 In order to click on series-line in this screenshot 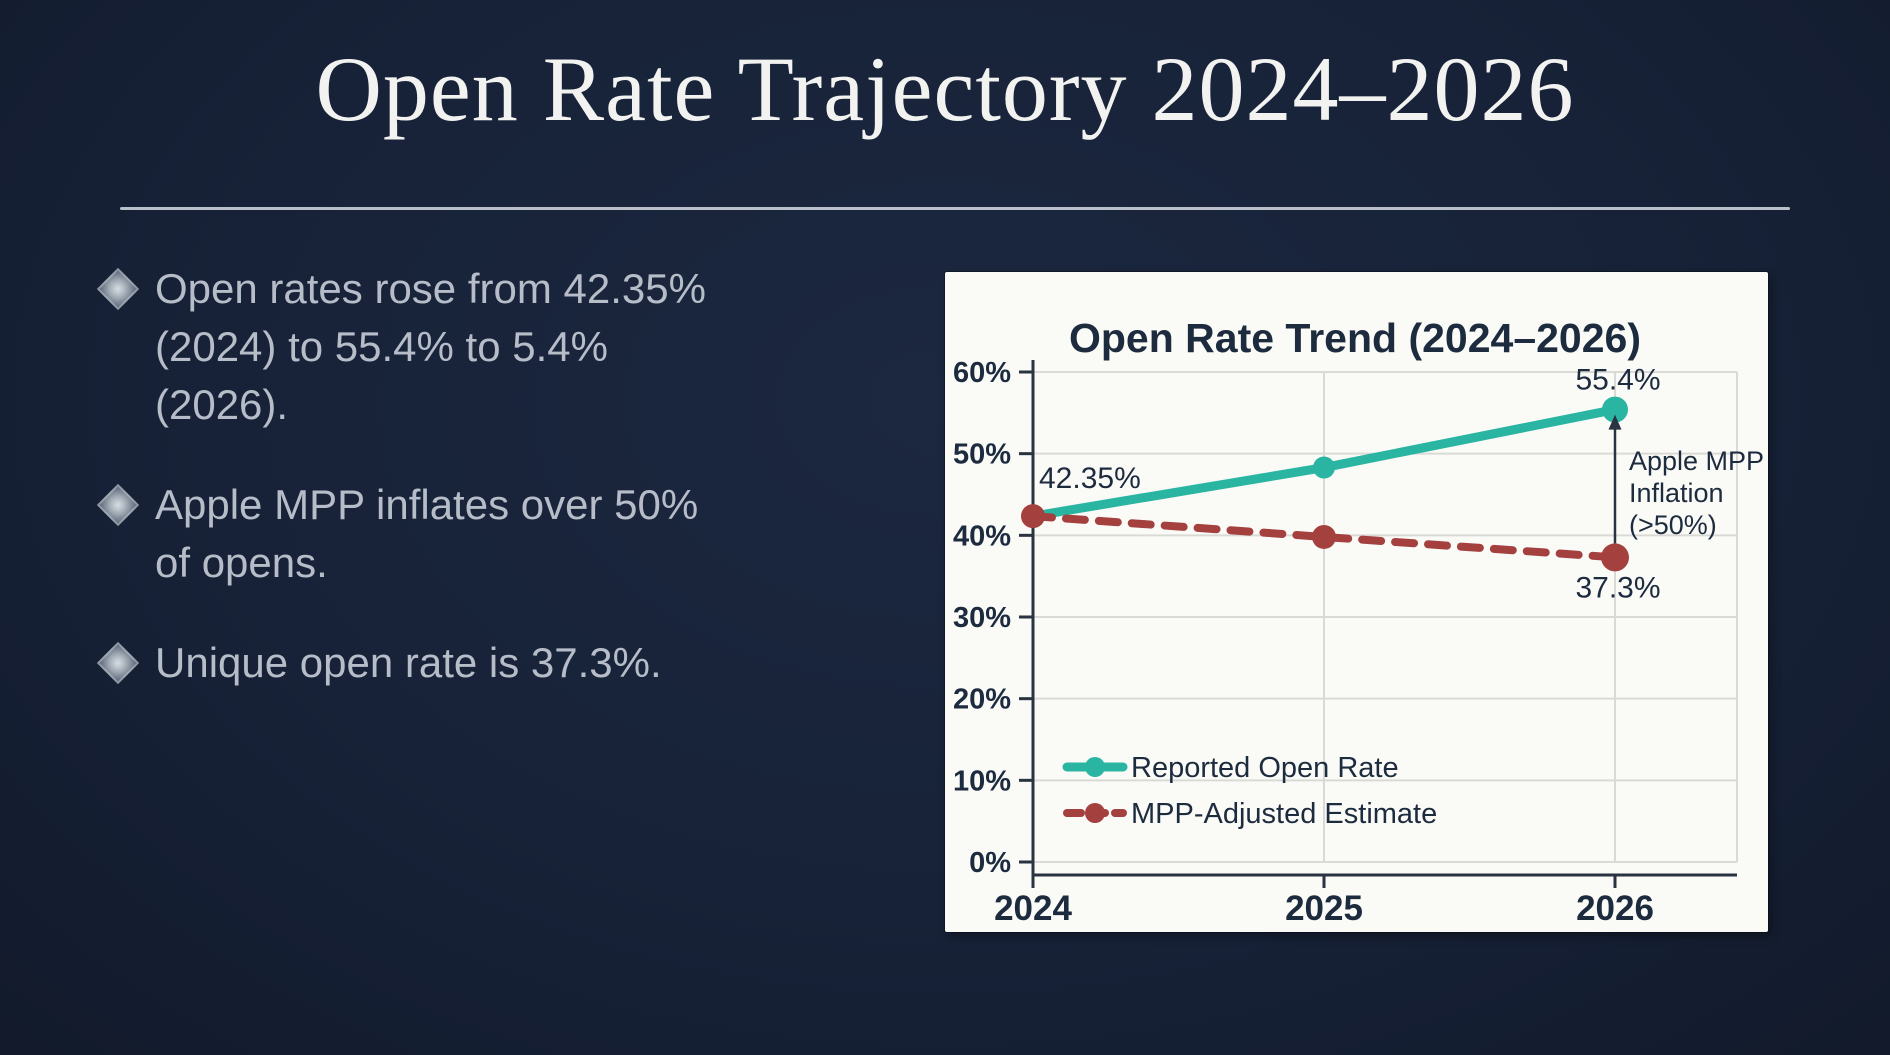, I will do `click(1324, 537)`.